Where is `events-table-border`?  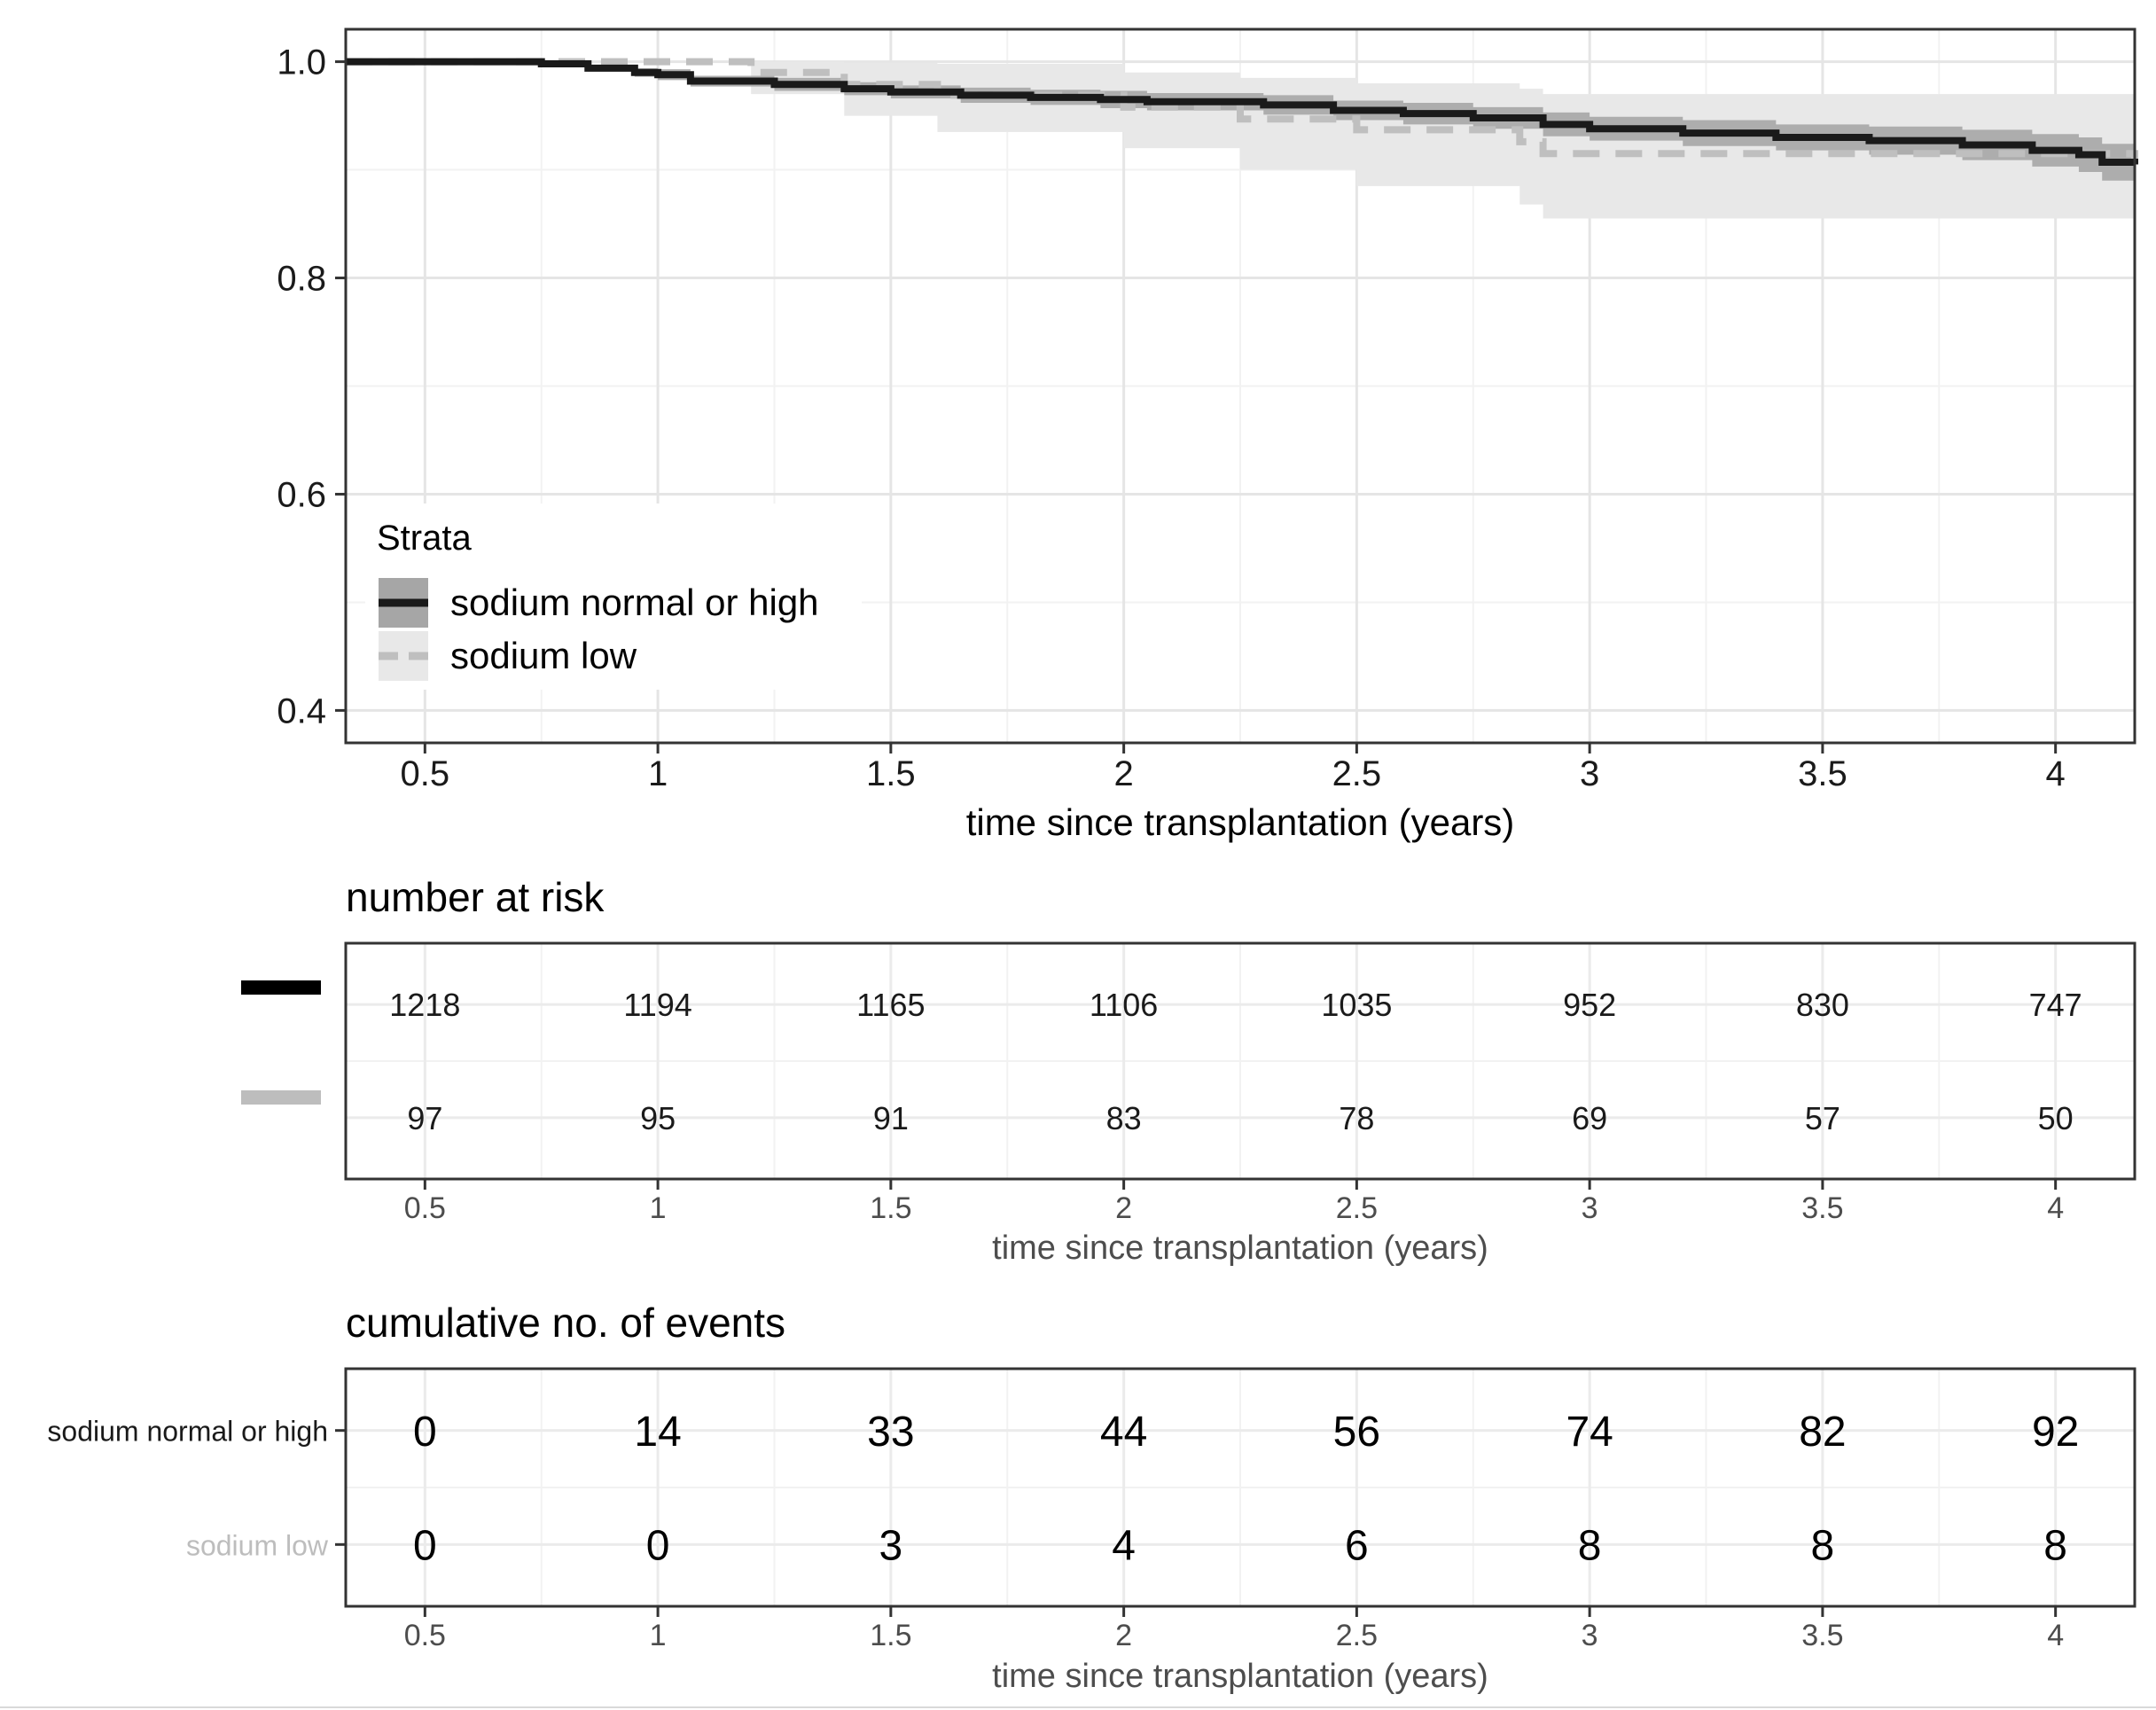 events-table-border is located at coordinates (1240, 1487).